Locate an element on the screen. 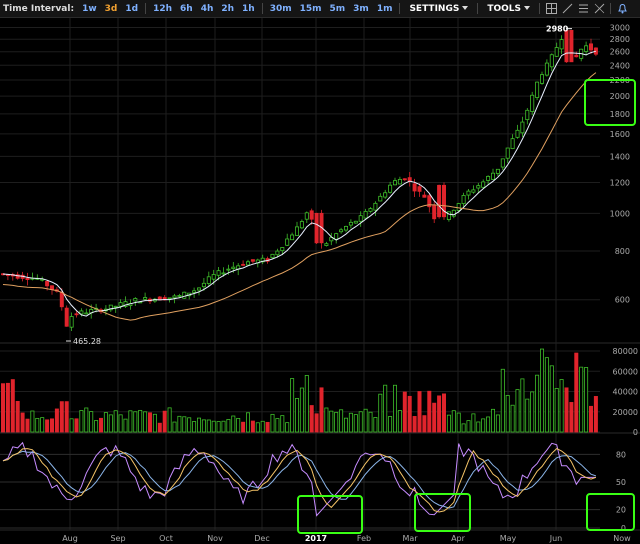 The height and width of the screenshot is (544, 640). tools-menu-button: TOOLS is located at coordinates (508, 9).